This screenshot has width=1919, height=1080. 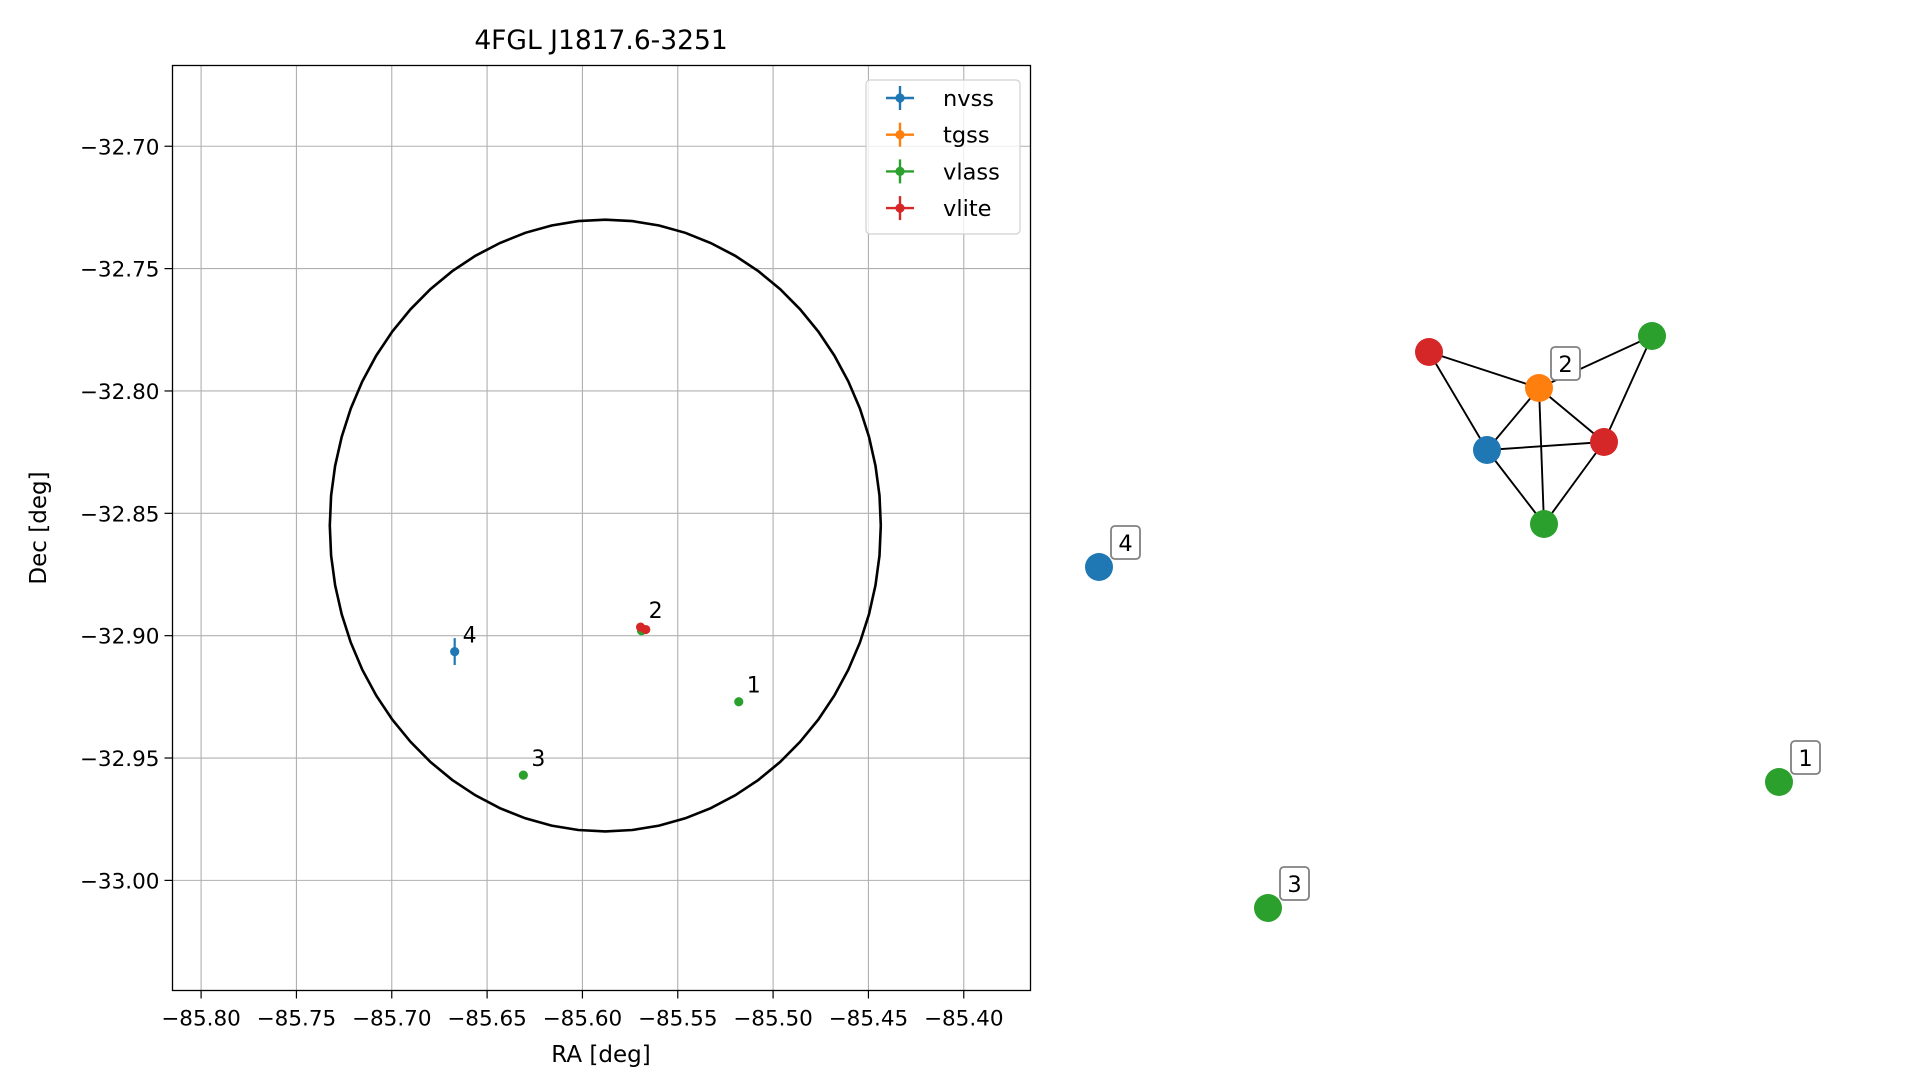 What do you see at coordinates (120, 270) in the screenshot?
I see `y-tick-label: −32.75` at bounding box center [120, 270].